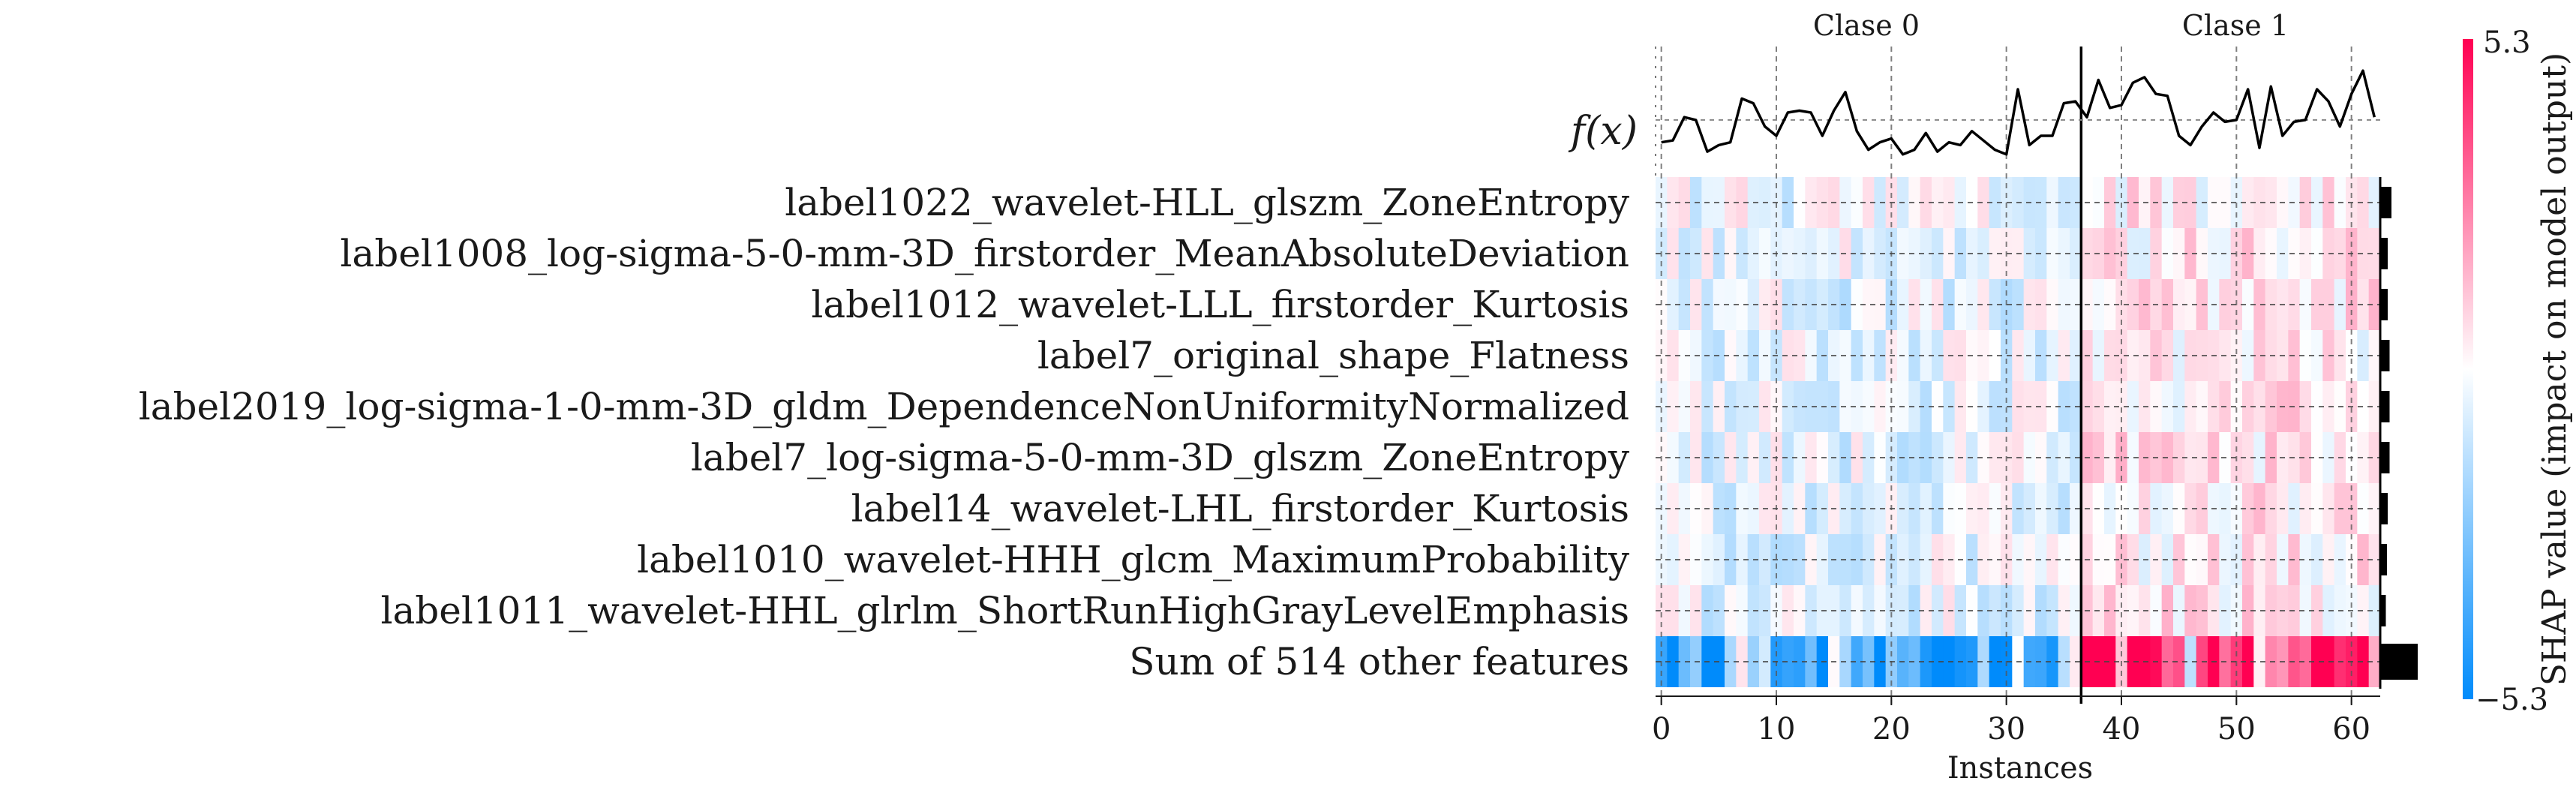  Describe the element at coordinates (2468, 369) in the screenshot. I see `colorbar` at that location.